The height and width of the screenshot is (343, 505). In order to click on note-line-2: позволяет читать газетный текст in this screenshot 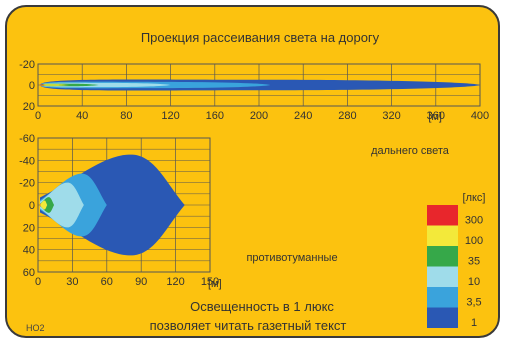, I will do `click(248, 325)`.